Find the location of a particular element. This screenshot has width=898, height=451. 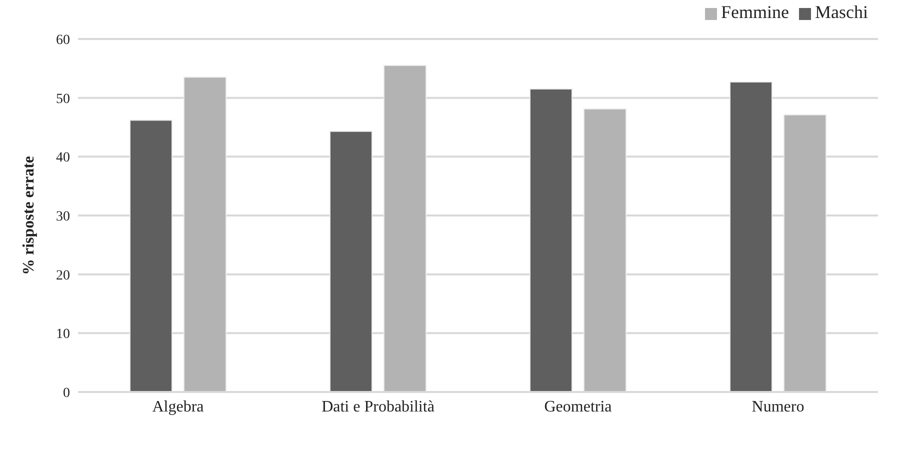

y-tick-label: 0 is located at coordinates (66, 393).